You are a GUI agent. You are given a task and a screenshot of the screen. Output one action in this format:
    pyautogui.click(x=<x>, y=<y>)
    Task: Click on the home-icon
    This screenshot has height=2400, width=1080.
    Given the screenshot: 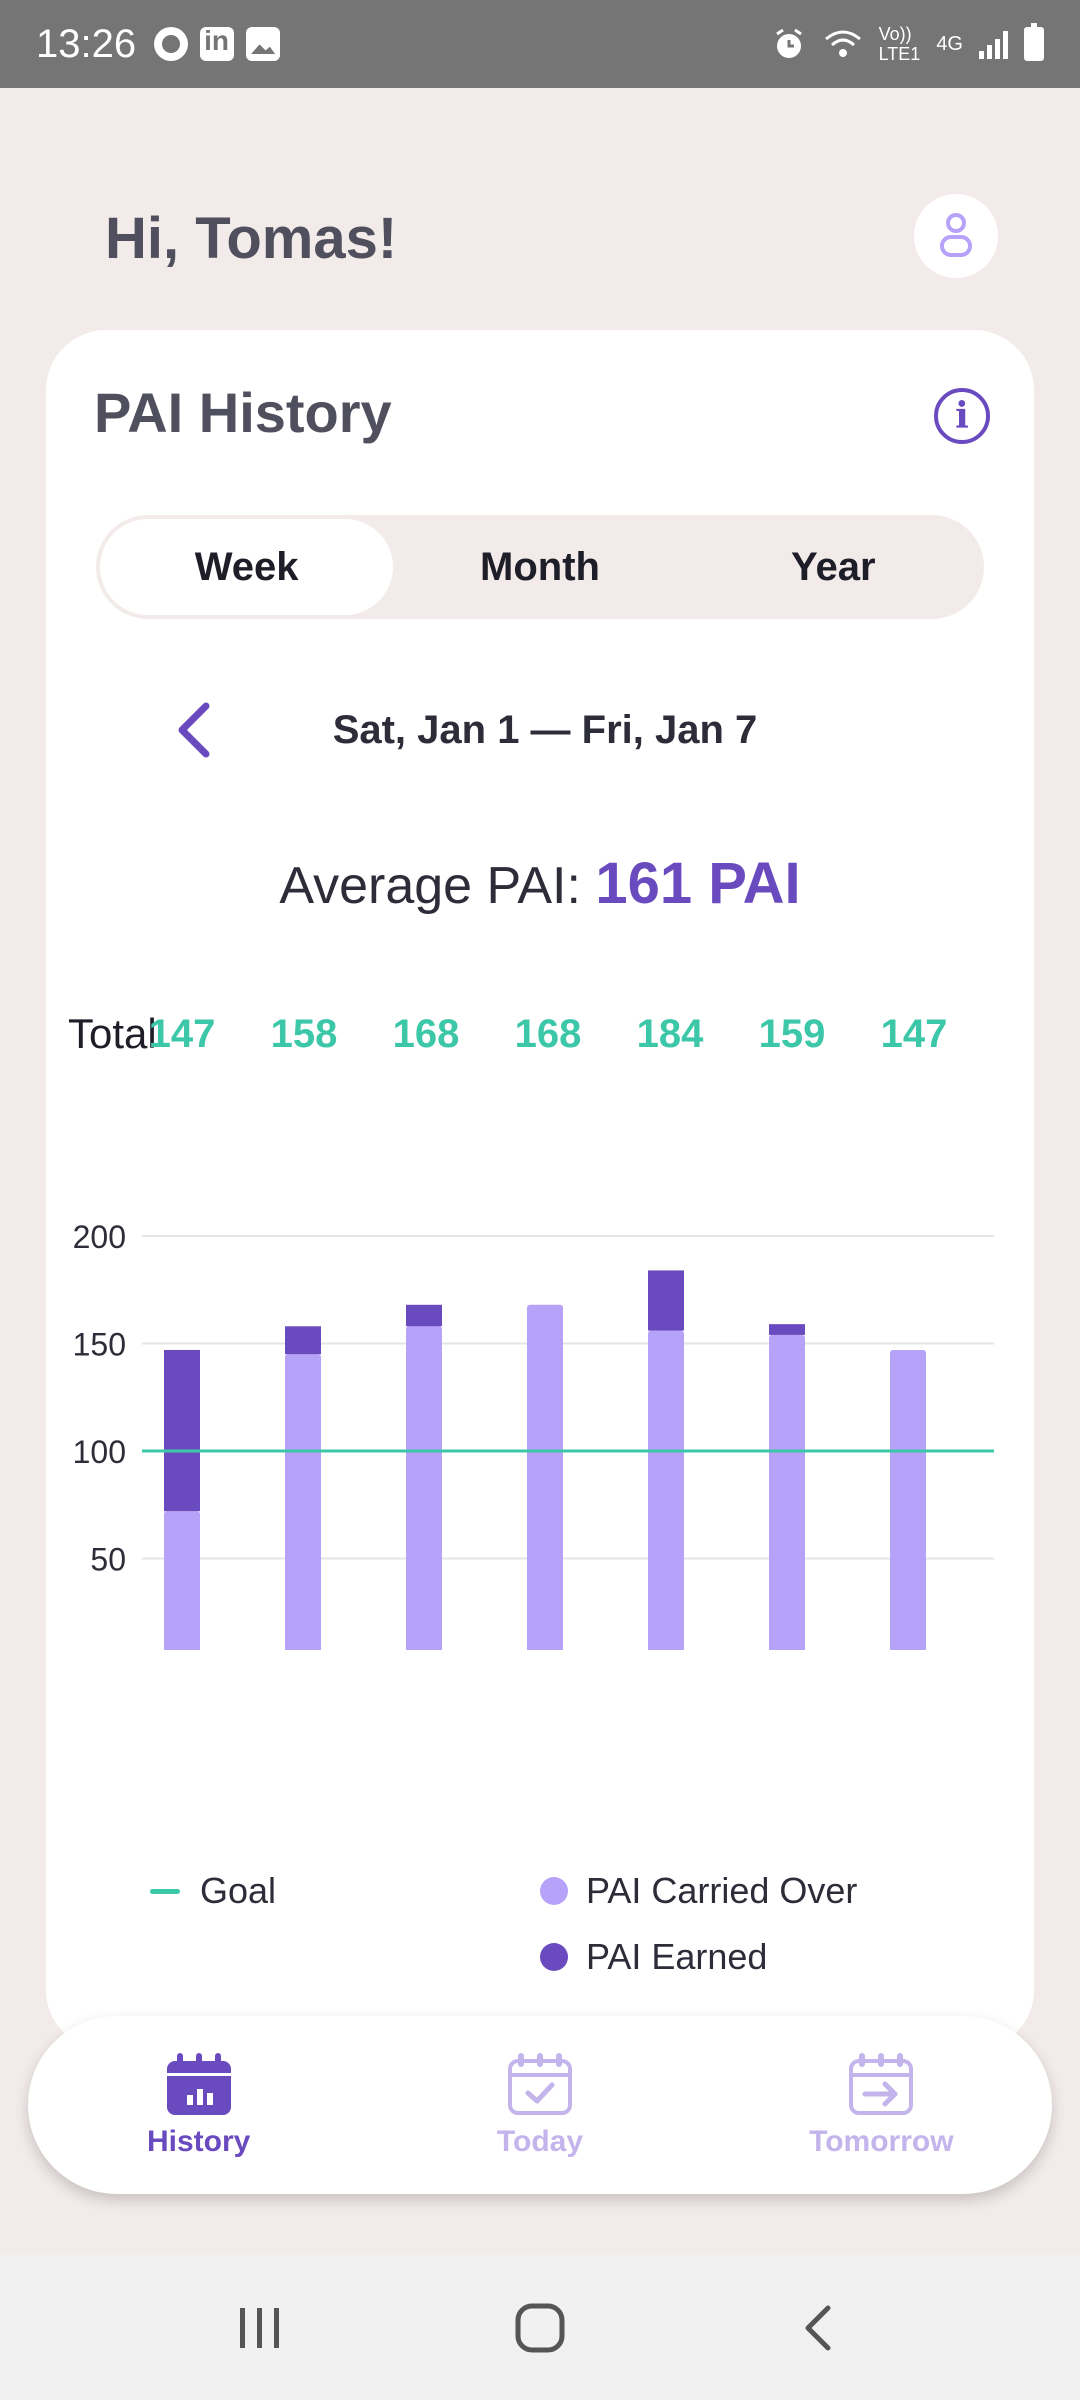 What is the action you would take?
    pyautogui.click(x=540, y=2328)
    